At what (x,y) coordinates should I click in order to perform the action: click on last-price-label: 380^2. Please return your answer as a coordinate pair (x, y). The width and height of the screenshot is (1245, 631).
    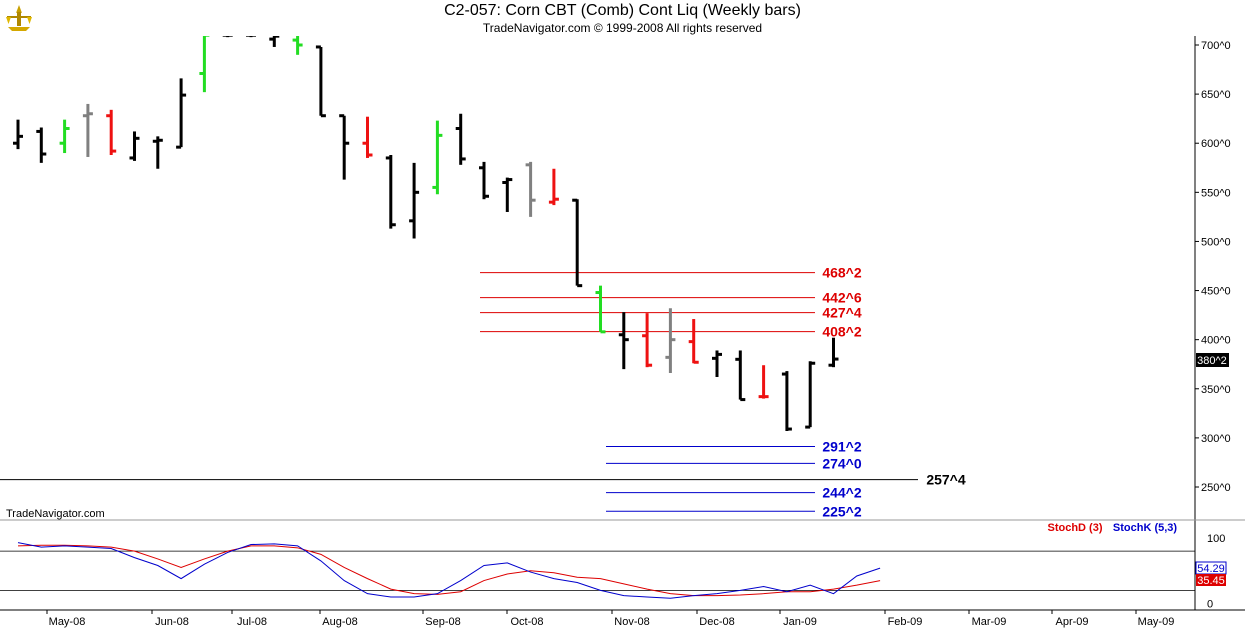
    Looking at the image, I should click on (1212, 361).